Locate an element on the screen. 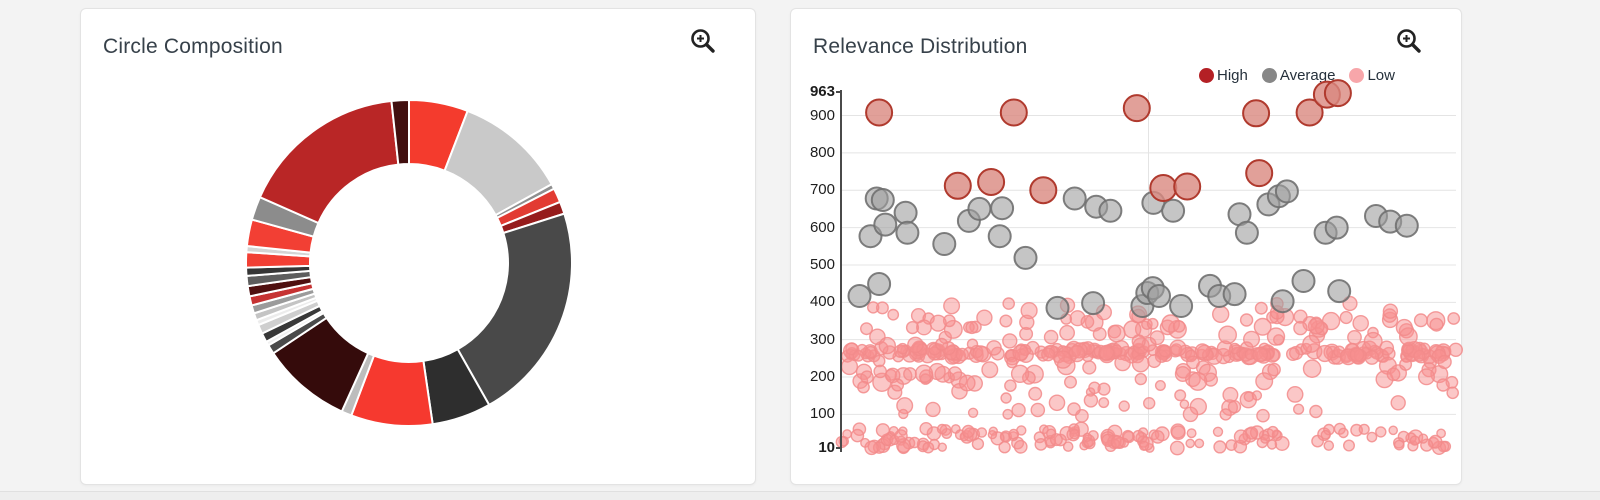 The width and height of the screenshot is (1600, 500). legend-item-average: Average is located at coordinates (1298, 75).